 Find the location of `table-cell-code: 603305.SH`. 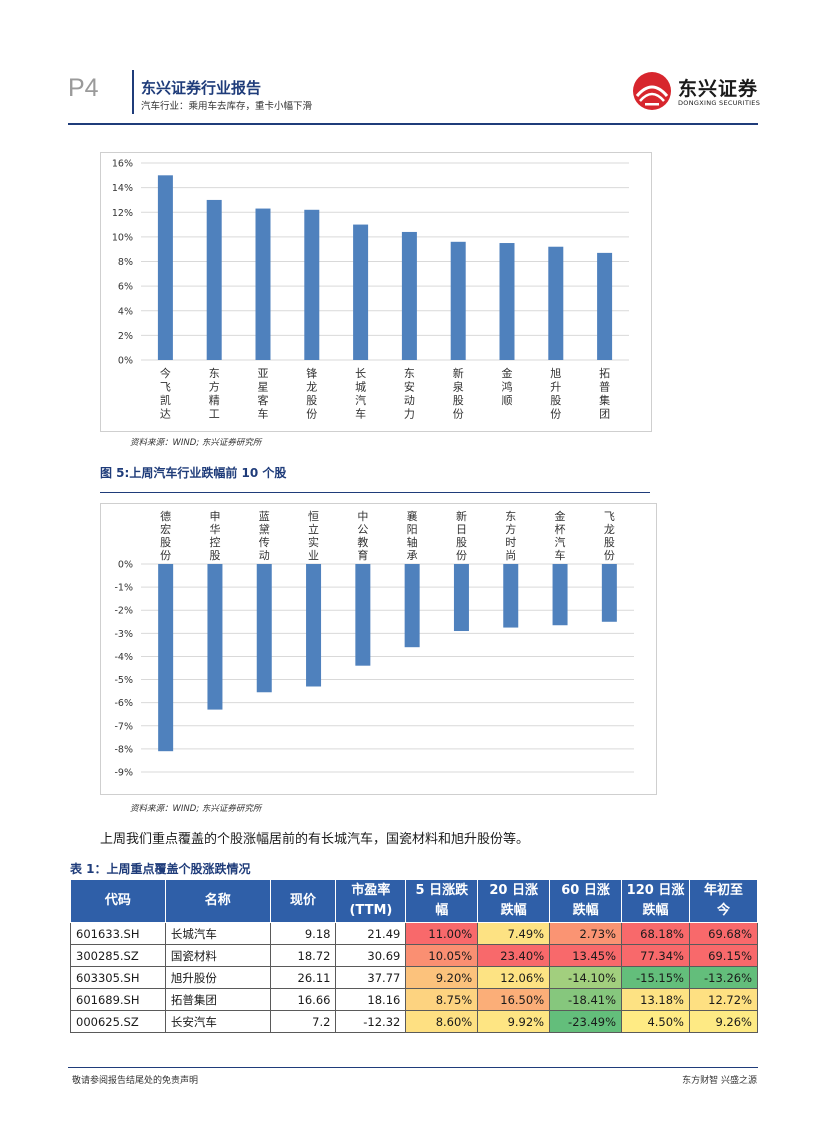

table-cell-code: 603305.SH is located at coordinates (118, 977).